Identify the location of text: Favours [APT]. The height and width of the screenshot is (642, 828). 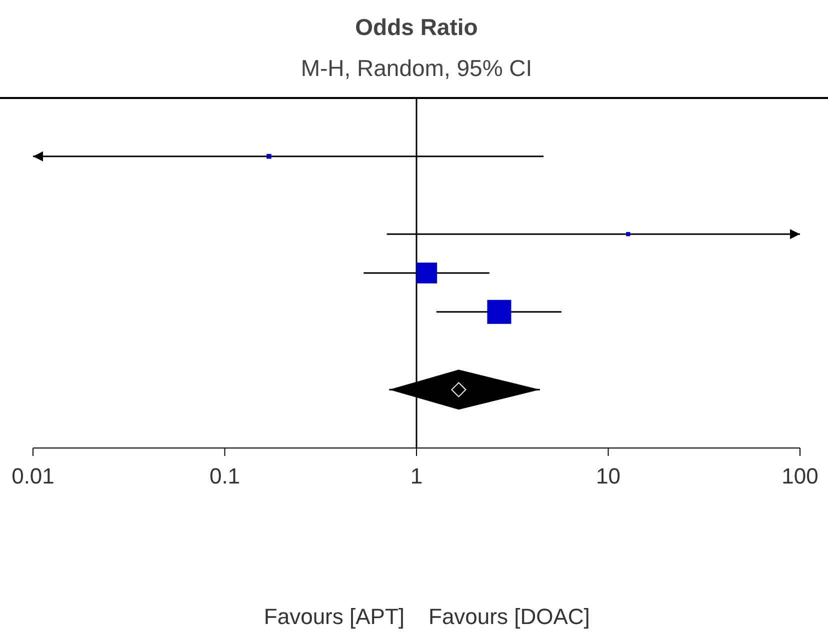
(334, 617).